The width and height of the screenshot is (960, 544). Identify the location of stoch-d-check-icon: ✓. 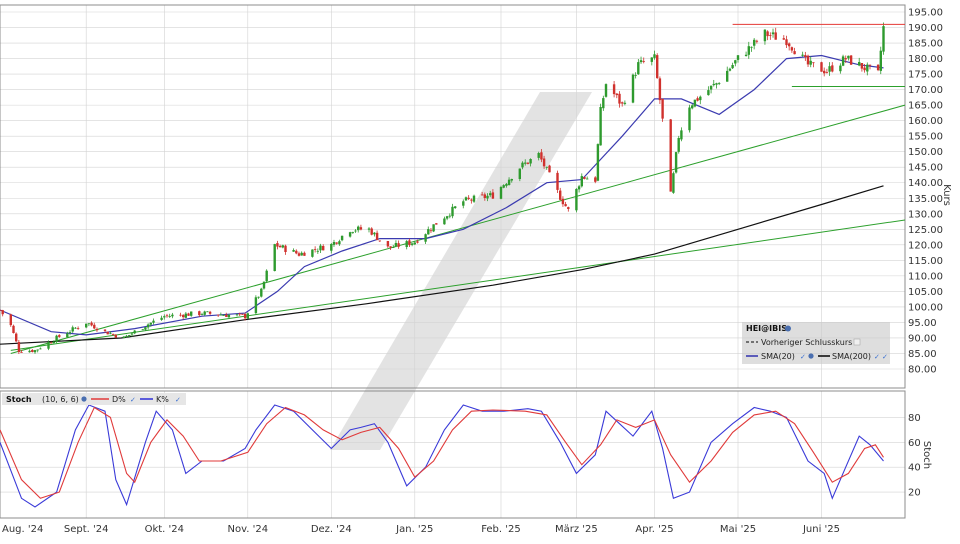
(133, 400).